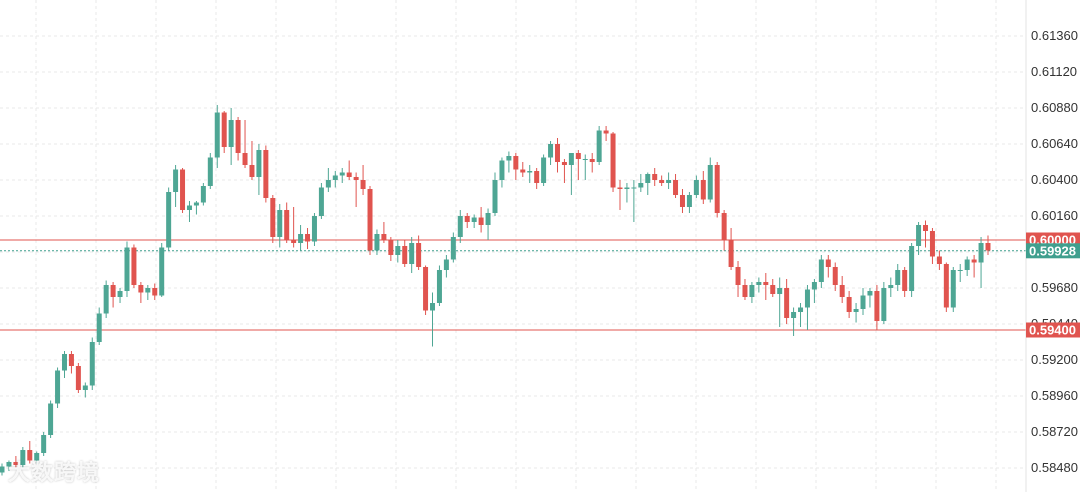  I want to click on level-price-tag-text: 0.59400, so click(1052, 330).